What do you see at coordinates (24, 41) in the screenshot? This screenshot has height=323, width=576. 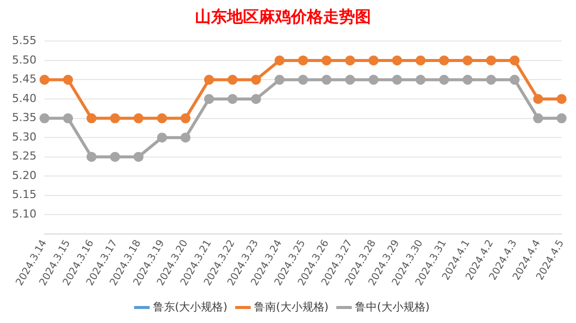 I see `y-tick-label: 5.55` at bounding box center [24, 41].